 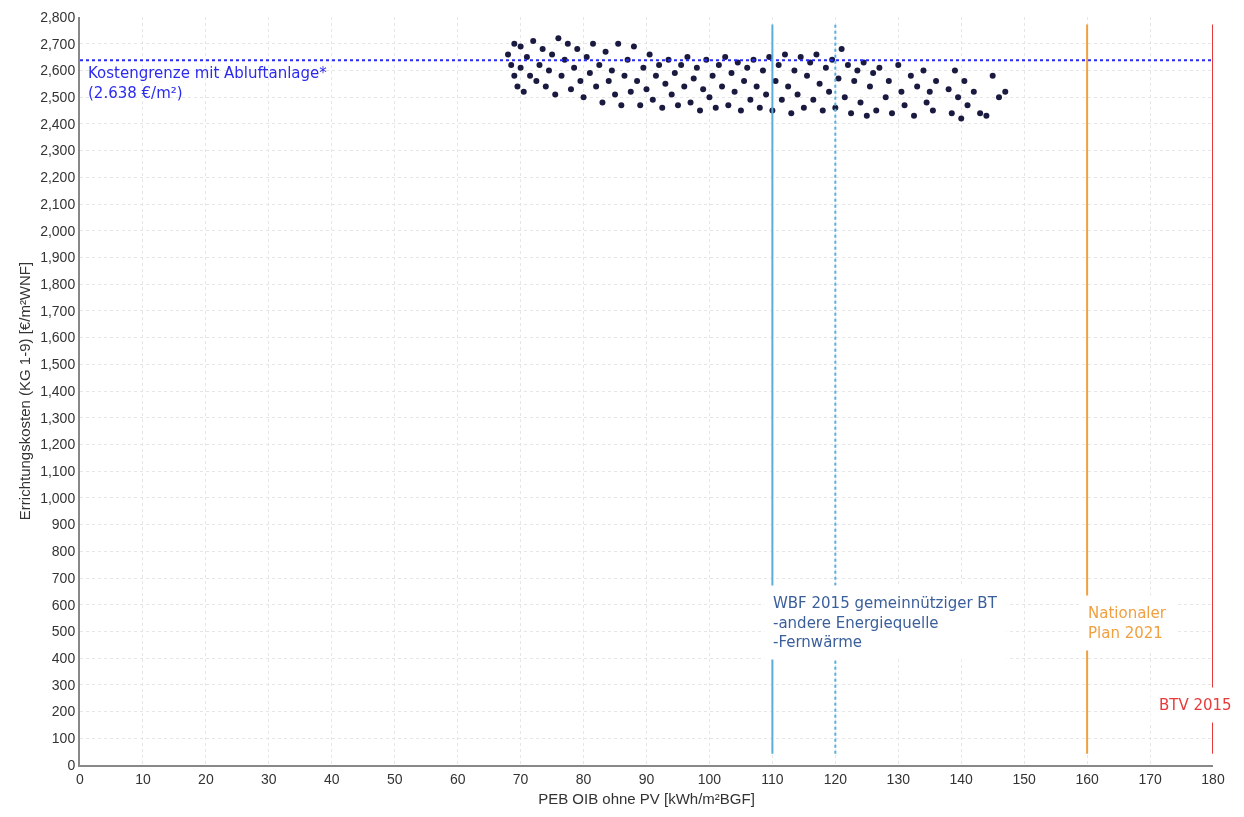 What do you see at coordinates (24, 391) in the screenshot?
I see `y-axis-title: Errichtungskosten (KG 1-9) [€/m²WNF]` at bounding box center [24, 391].